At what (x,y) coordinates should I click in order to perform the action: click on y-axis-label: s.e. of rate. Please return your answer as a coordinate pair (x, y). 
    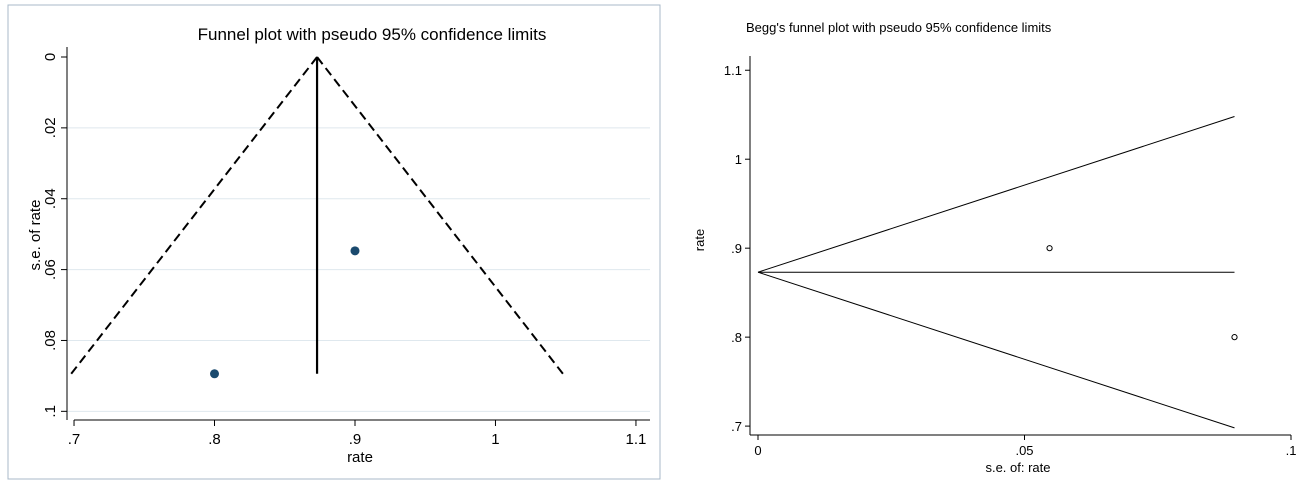
    Looking at the image, I should click on (35, 235).